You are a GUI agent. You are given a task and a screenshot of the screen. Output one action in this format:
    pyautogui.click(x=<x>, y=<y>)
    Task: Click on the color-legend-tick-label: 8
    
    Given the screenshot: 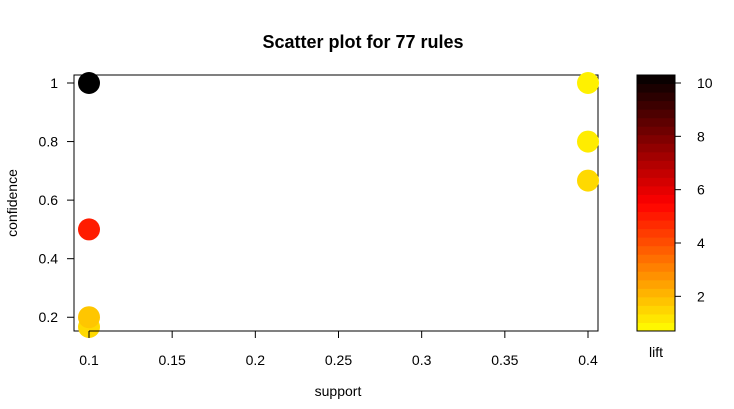 What is the action you would take?
    pyautogui.click(x=701, y=136)
    